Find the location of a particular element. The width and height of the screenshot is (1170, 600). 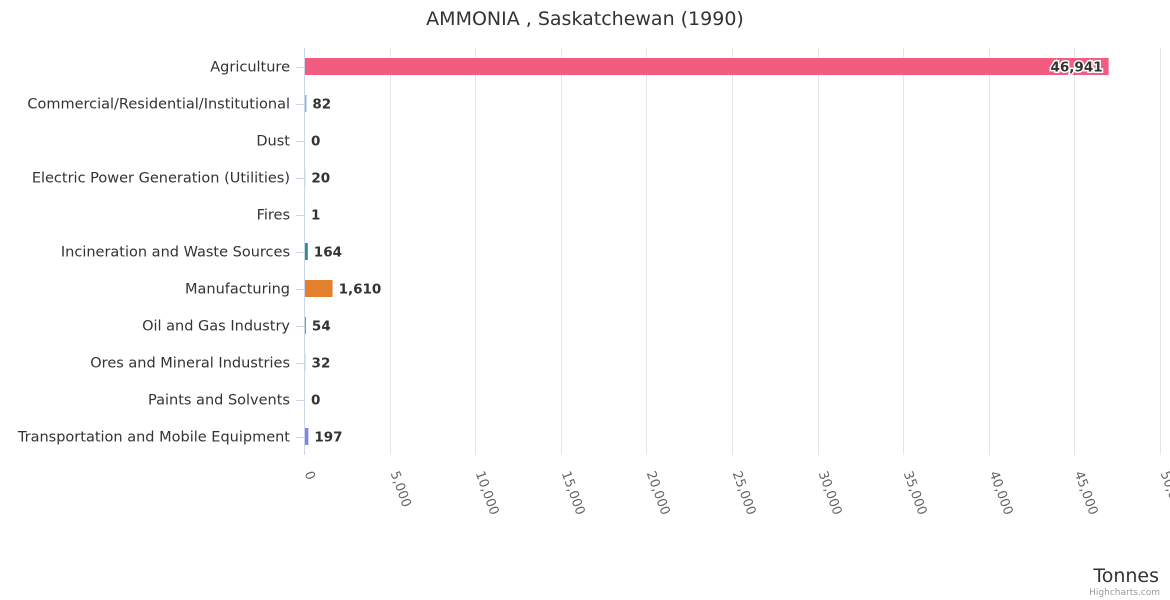

category-label: Oil and Gas Industry is located at coordinates (216, 327).